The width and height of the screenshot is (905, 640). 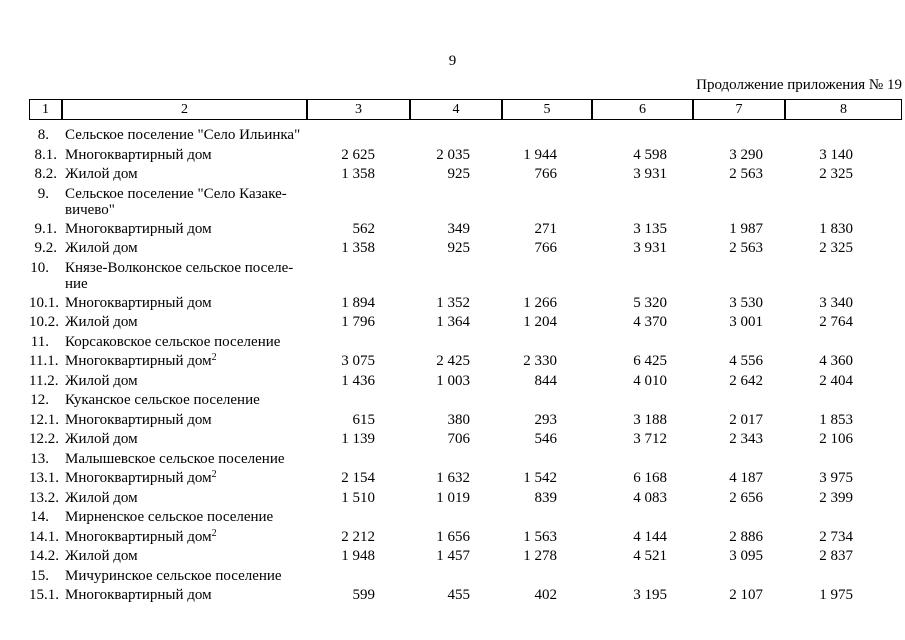 What do you see at coordinates (364, 595) in the screenshot?
I see `value-cell: 599` at bounding box center [364, 595].